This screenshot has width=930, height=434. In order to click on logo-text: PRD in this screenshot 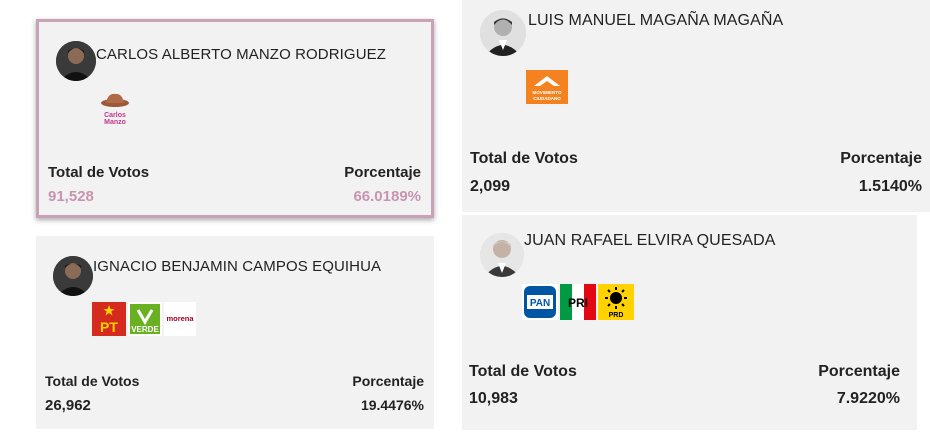, I will do `click(616, 315)`.